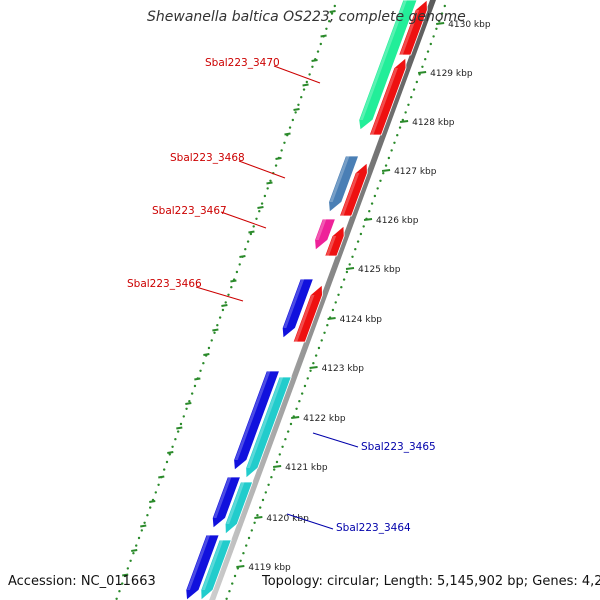 Image resolution: width=600 pixels, height=600 pixels. Describe the element at coordinates (306, 468) in the screenshot. I see `tick-label: 4121 kbp` at that location.